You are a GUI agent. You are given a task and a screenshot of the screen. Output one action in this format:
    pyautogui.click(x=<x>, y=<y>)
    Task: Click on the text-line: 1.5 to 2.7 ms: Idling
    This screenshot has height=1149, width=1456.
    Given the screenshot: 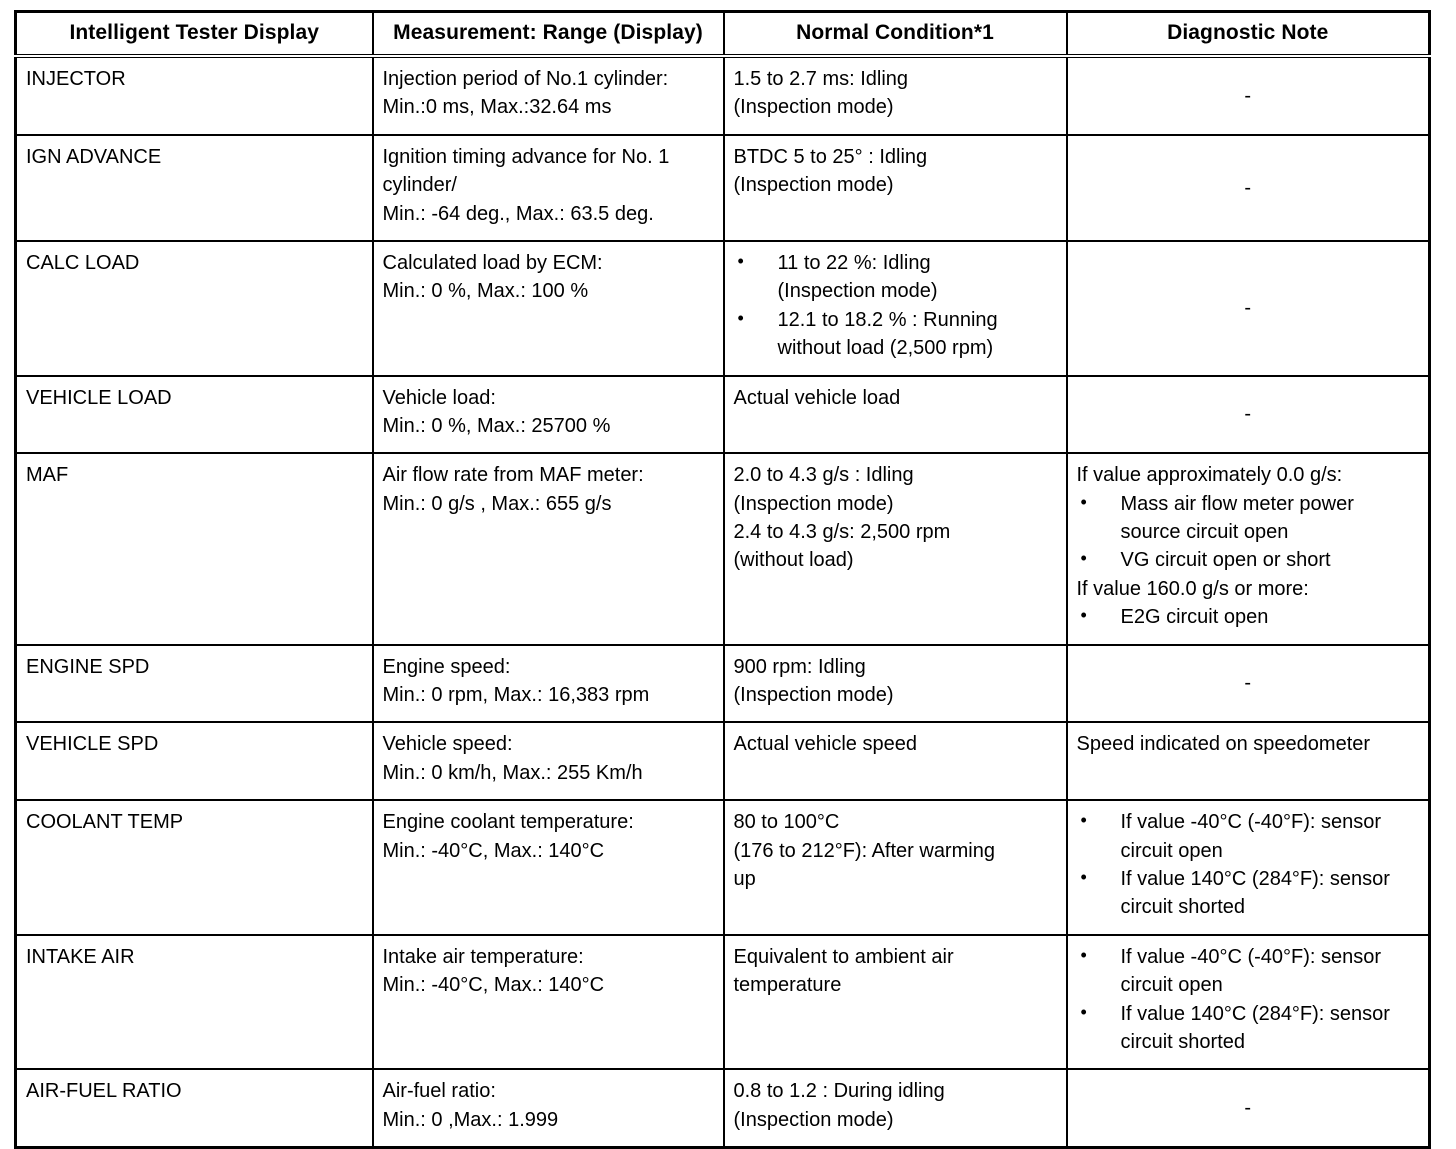 What is the action you would take?
    pyautogui.click(x=821, y=79)
    